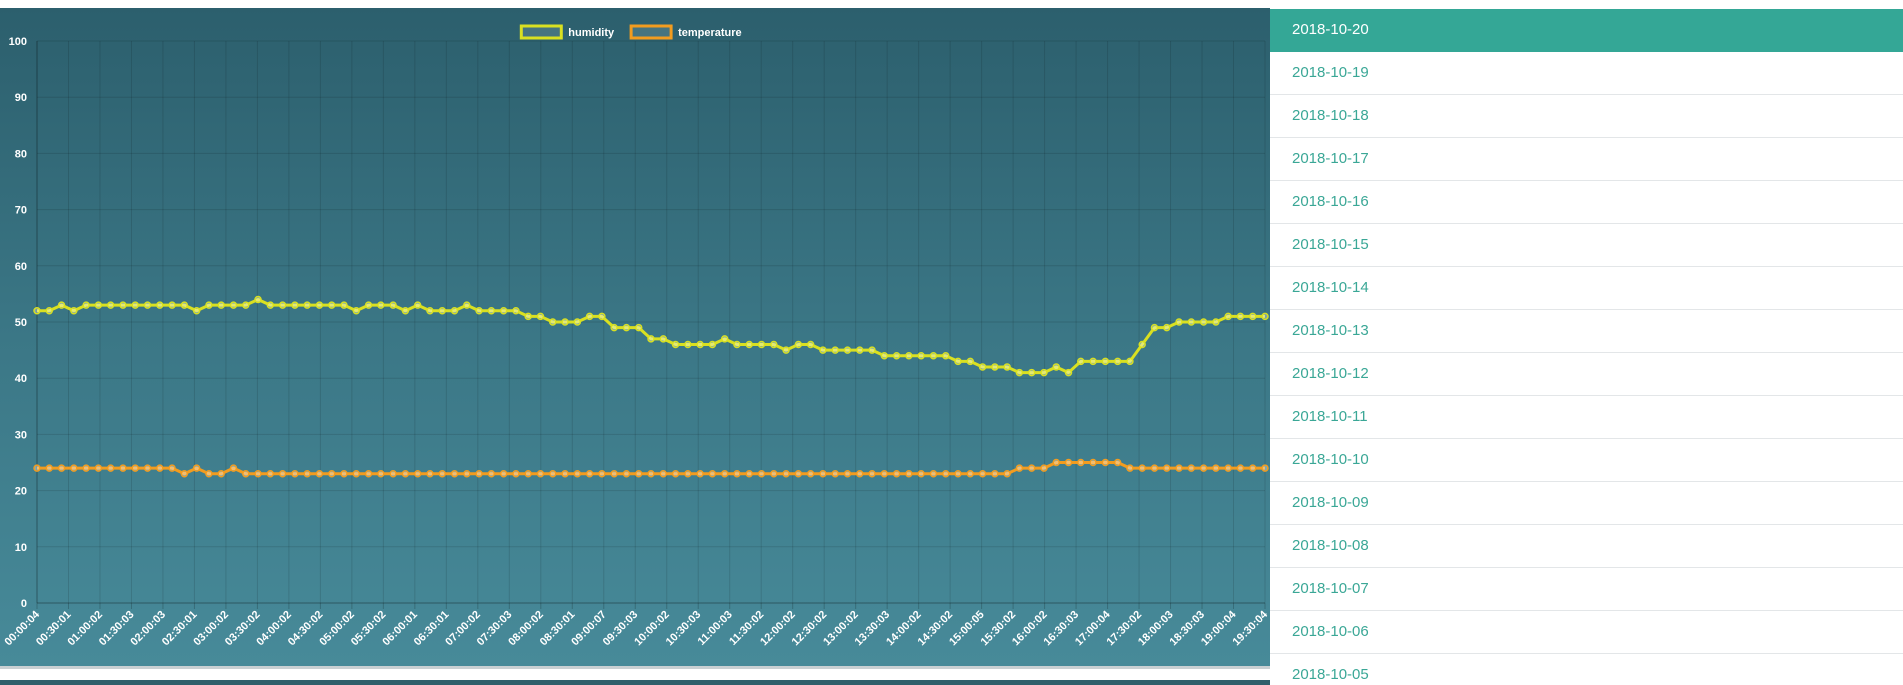  I want to click on date-item-2018-10-06: 2018-10-06, so click(1586, 632).